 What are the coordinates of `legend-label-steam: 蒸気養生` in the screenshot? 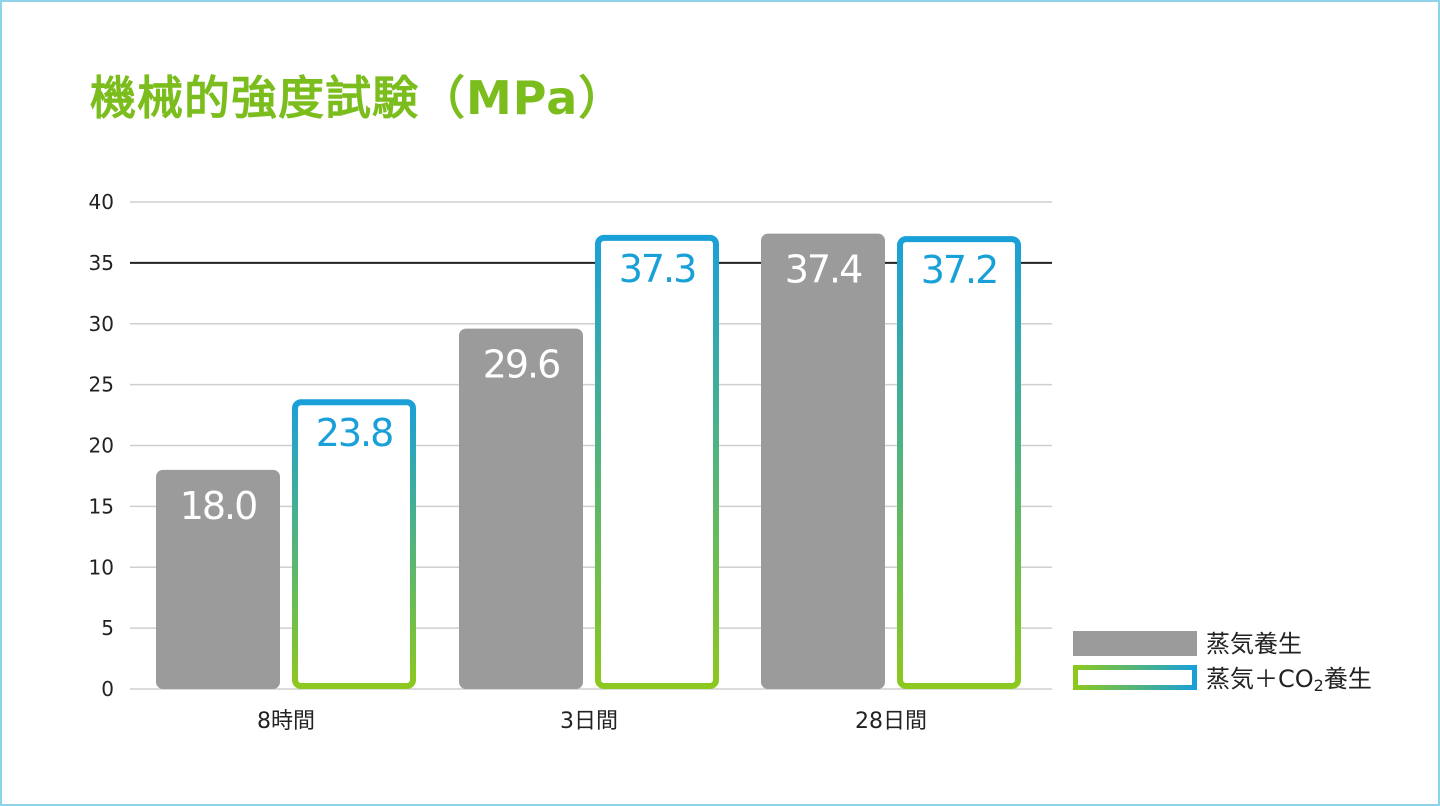 It's located at (1254, 644).